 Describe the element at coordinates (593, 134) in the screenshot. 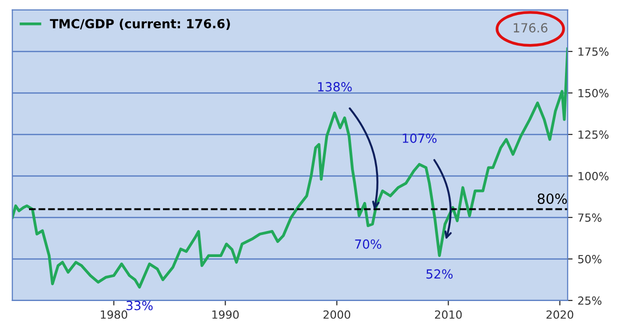

I see `y-tick-label: 125%` at that location.